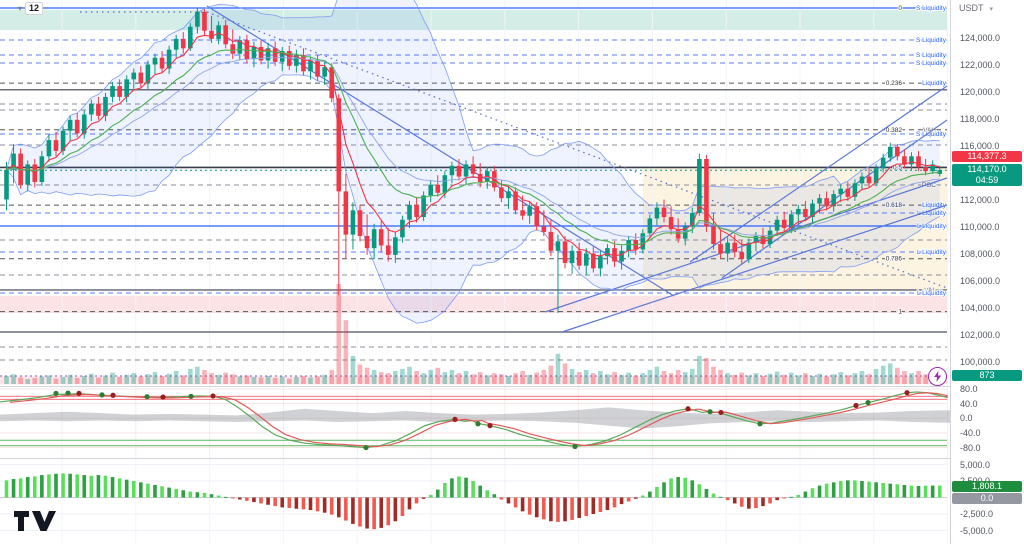 The width and height of the screenshot is (1024, 544). Describe the element at coordinates (975, 464) in the screenshot. I see `histogram-tick: 5,000.0` at that location.